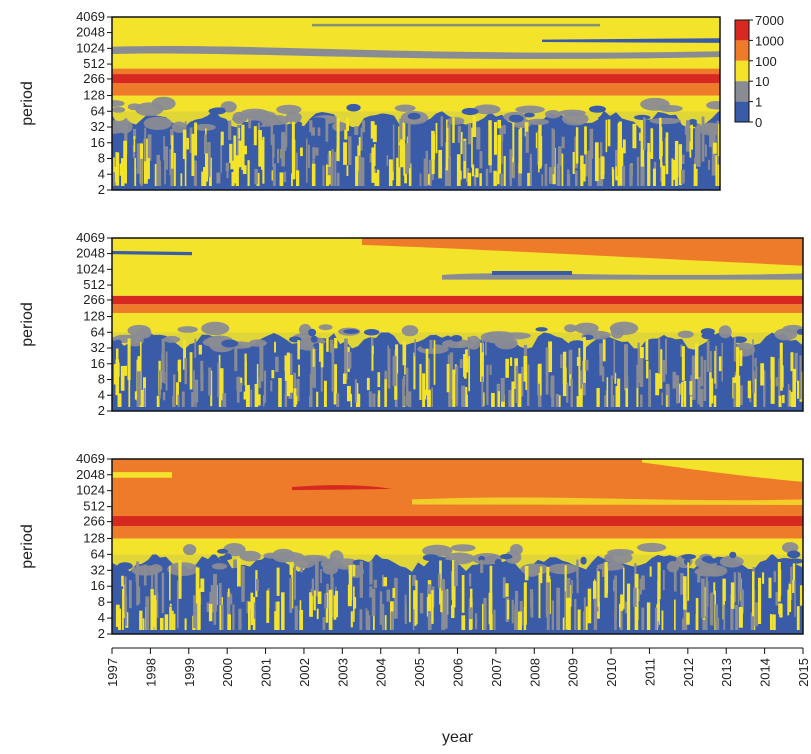 This screenshot has width=811, height=754. Describe the element at coordinates (416, 53) in the screenshot. I see `long-period-stripe` at that location.